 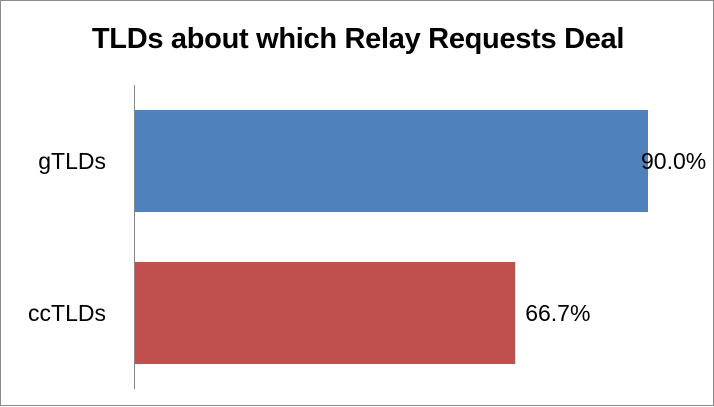 I want to click on data-label-cctlds: 66.7%, so click(x=557, y=313).